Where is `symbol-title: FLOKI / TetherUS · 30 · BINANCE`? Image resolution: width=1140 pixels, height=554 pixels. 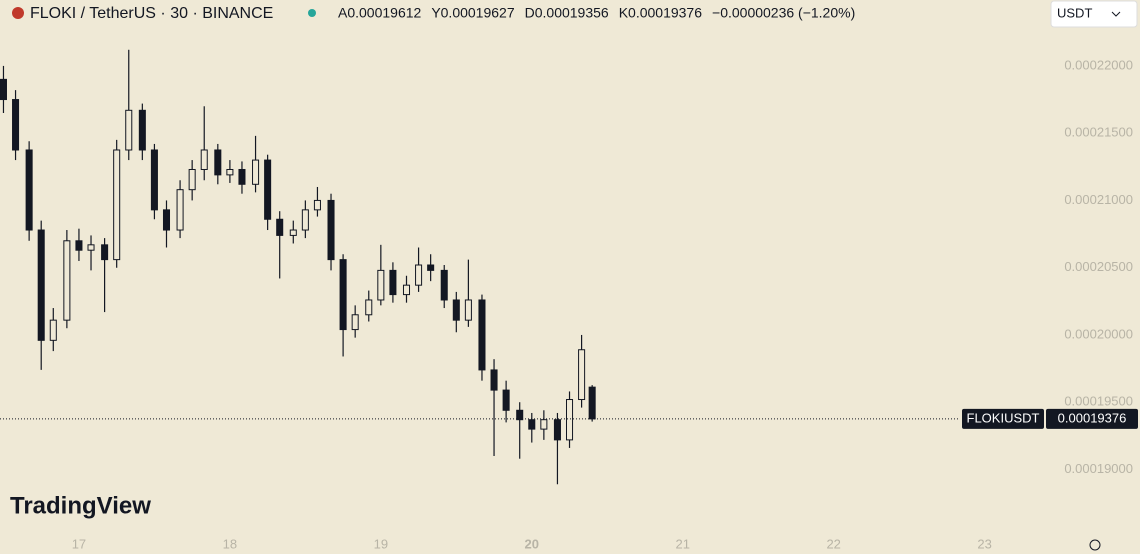 symbol-title: FLOKI / TetherUS · 30 · BINANCE is located at coordinates (151, 13).